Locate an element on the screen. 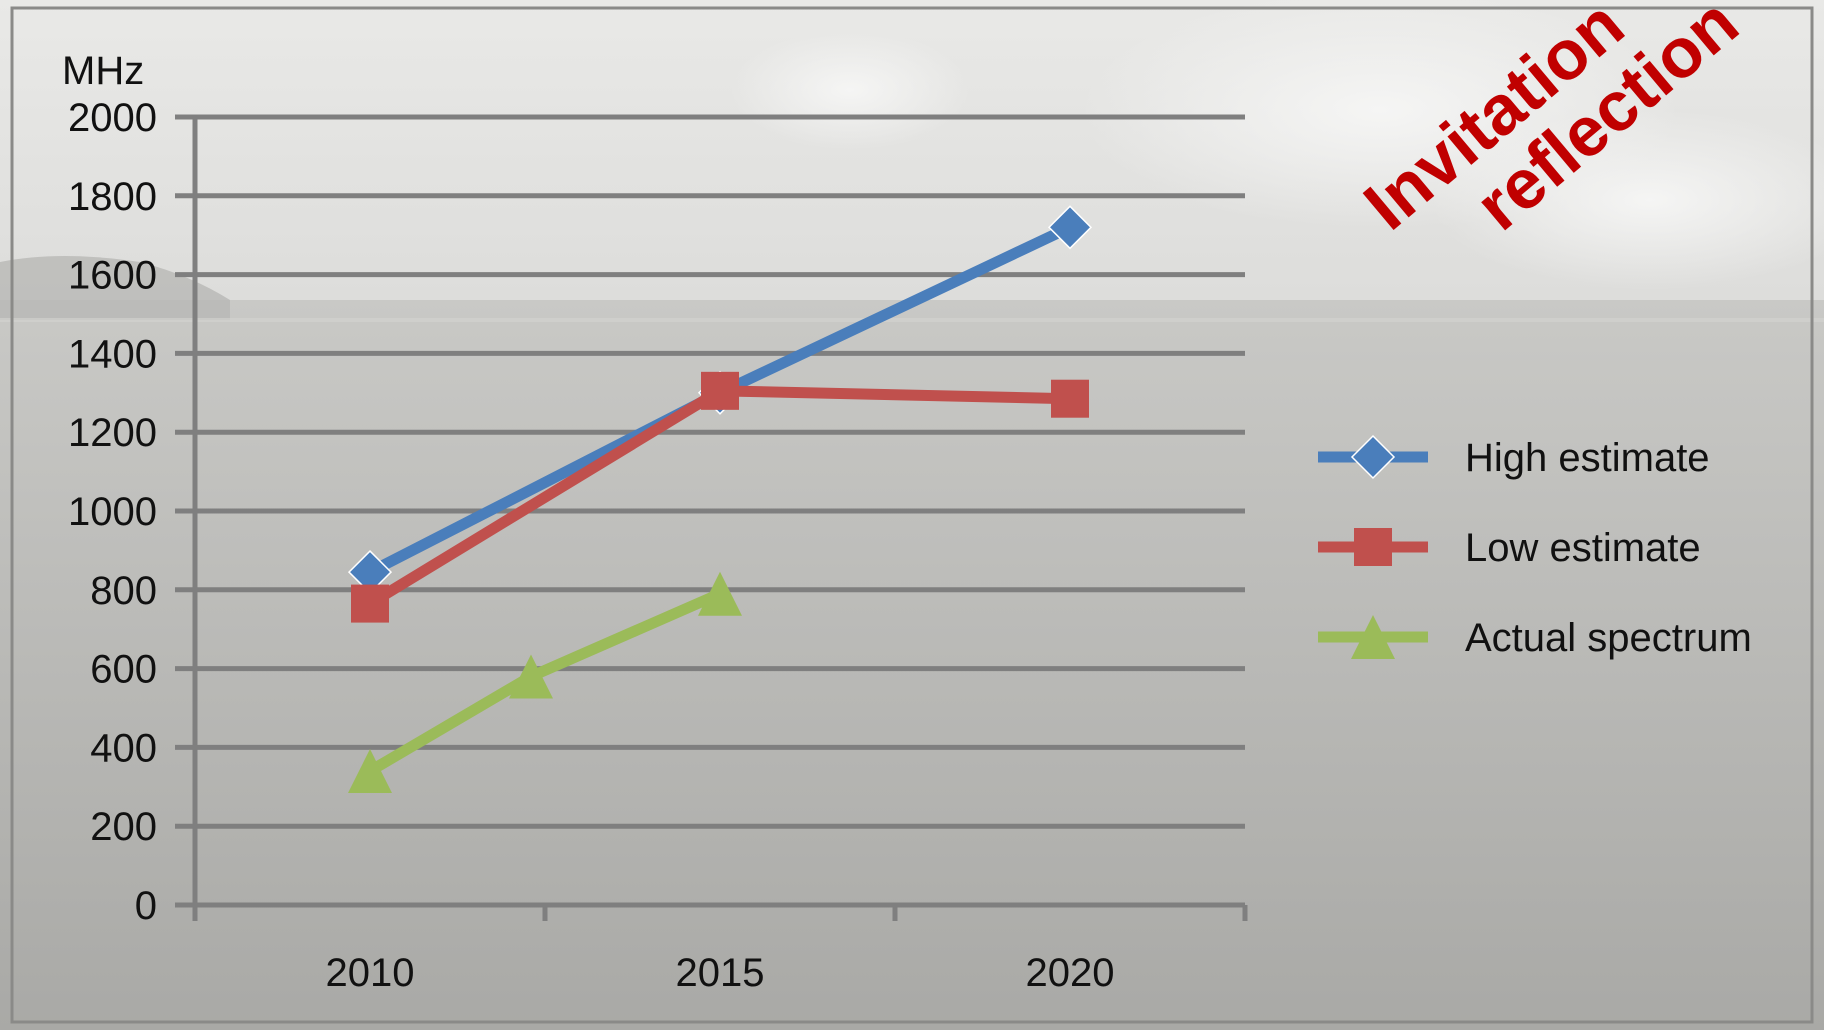 The width and height of the screenshot is (1824, 1030). x-tick-labels: 2010 2015 2020 is located at coordinates (720, 973).